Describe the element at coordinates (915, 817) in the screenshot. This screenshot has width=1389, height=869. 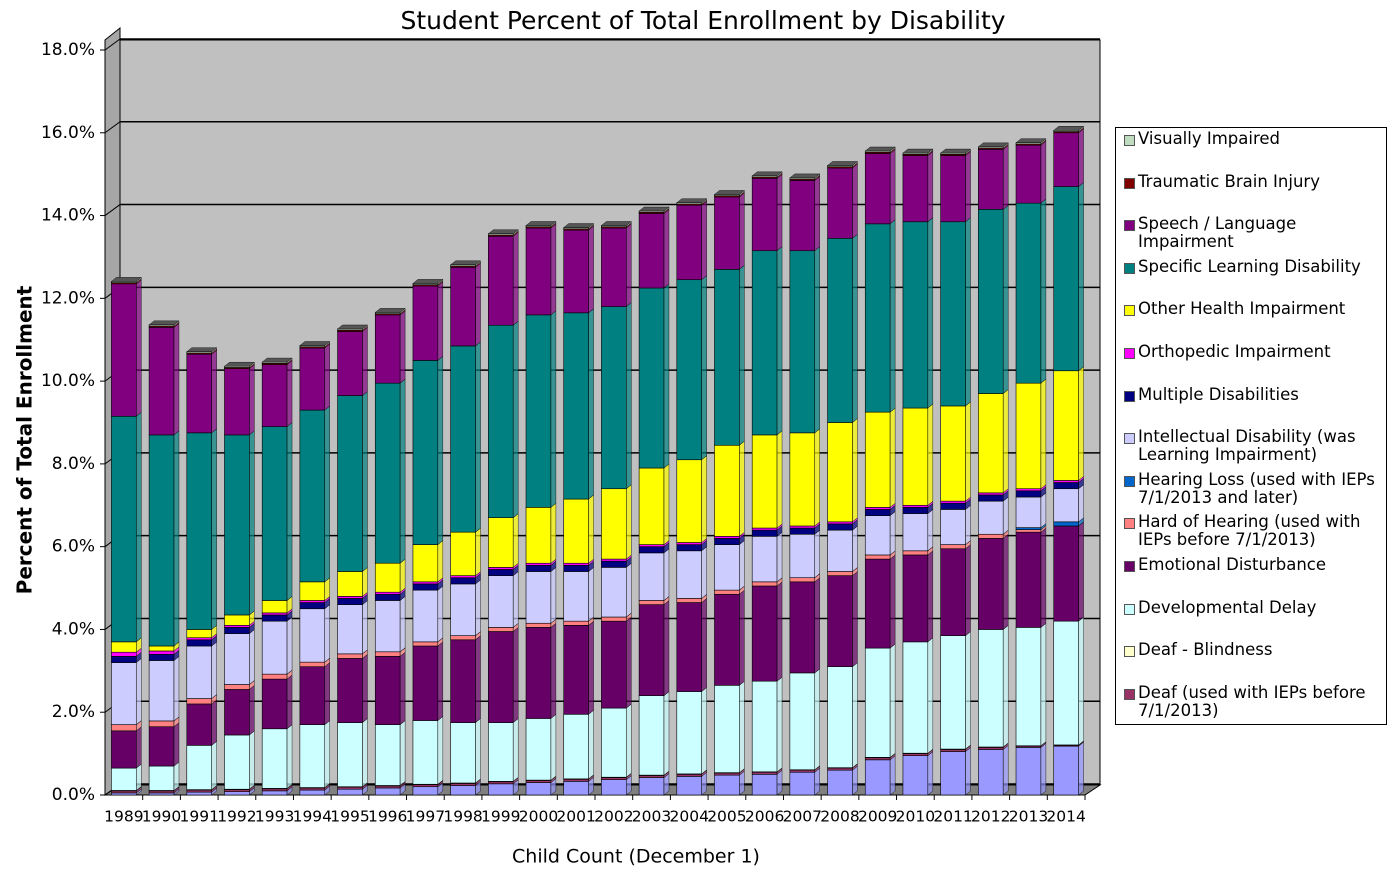
I see `x-tick-label: 2010` at that location.